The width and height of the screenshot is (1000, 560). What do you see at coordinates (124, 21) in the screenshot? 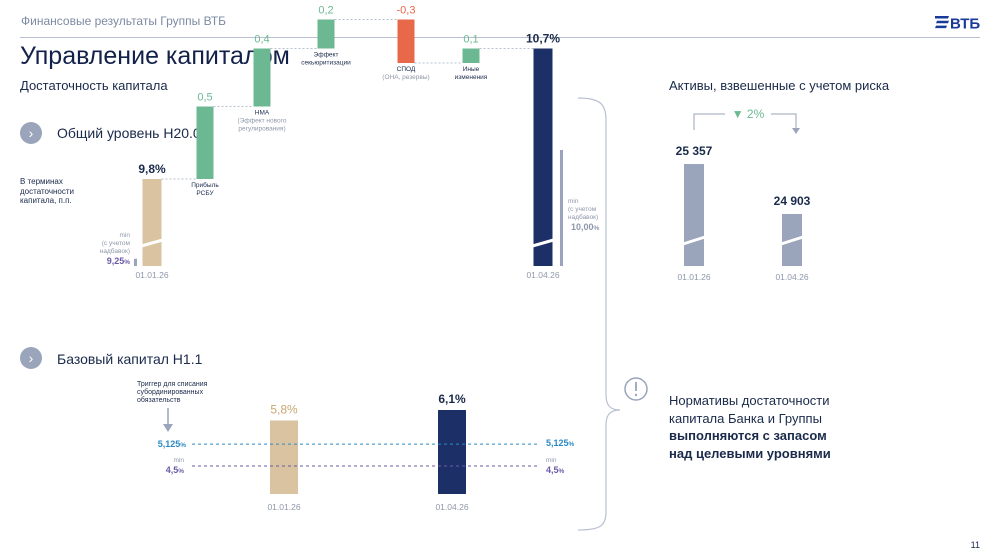
I see `header-subtitle: Финансовые результаты Группы ВТБ` at bounding box center [124, 21].